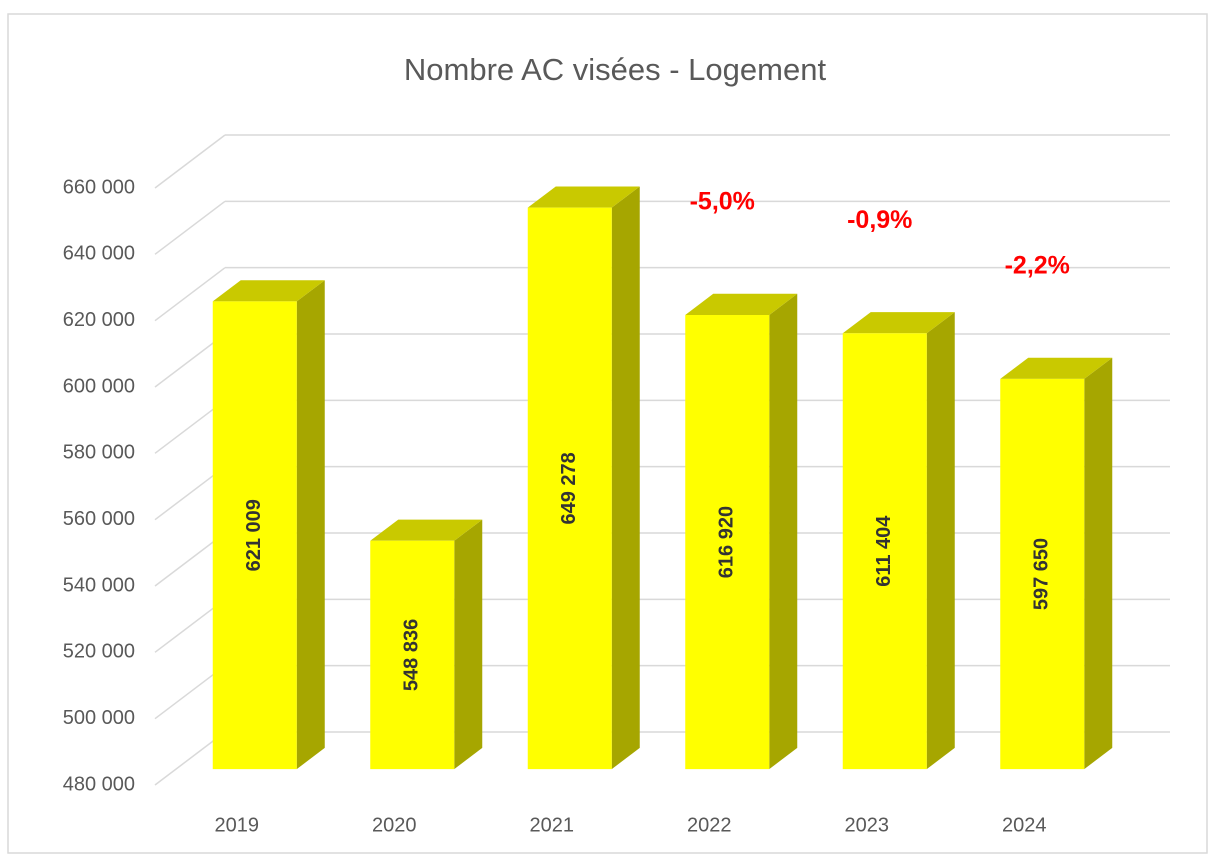 This screenshot has height=854, width=1208. Describe the element at coordinates (237, 825) in the screenshot. I see `x-tick-label: 2019` at that location.